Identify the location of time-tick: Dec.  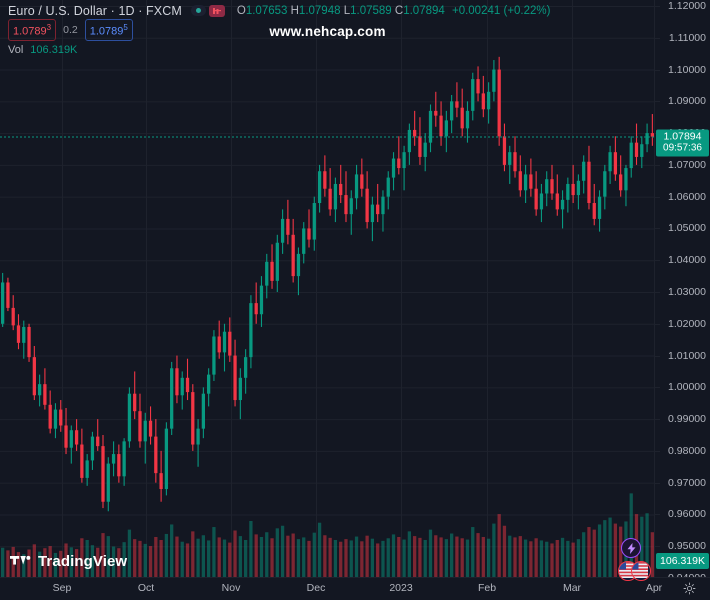
(316, 588).